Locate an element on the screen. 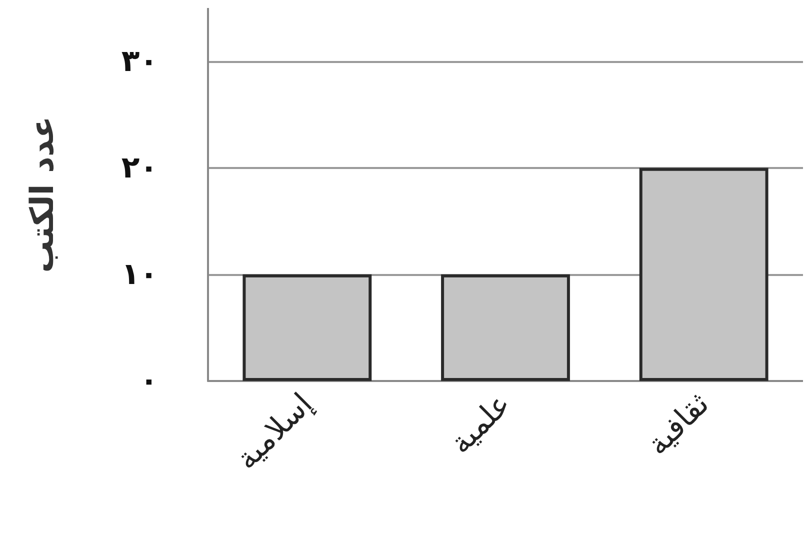  y-tick-label: ٣٠ is located at coordinates (139, 61).